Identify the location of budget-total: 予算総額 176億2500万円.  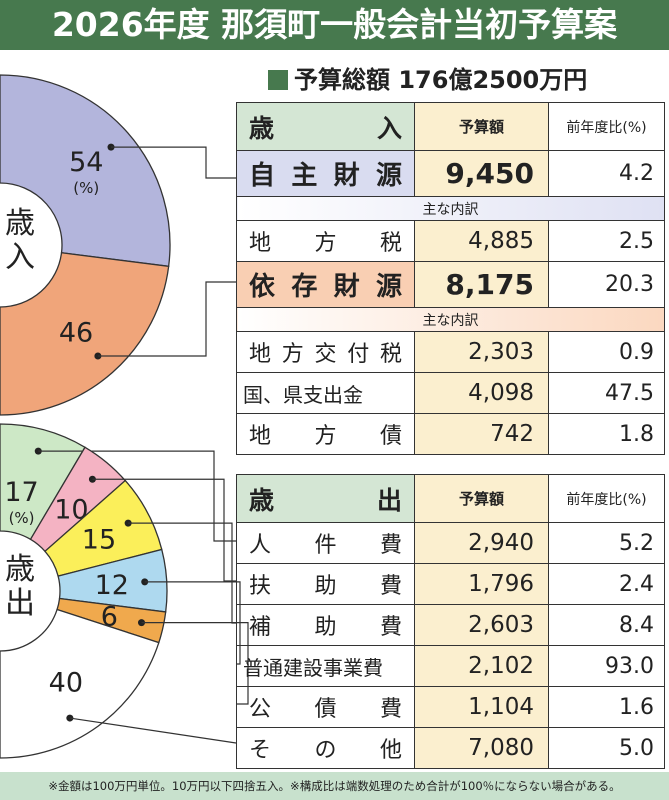
(427, 77).